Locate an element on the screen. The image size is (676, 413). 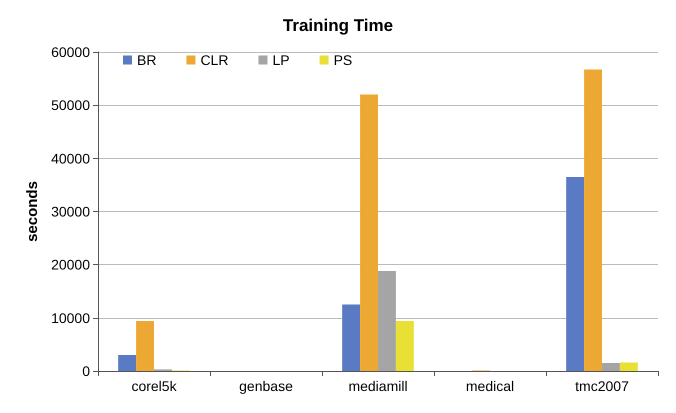
legend-label: CLR is located at coordinates (214, 60).